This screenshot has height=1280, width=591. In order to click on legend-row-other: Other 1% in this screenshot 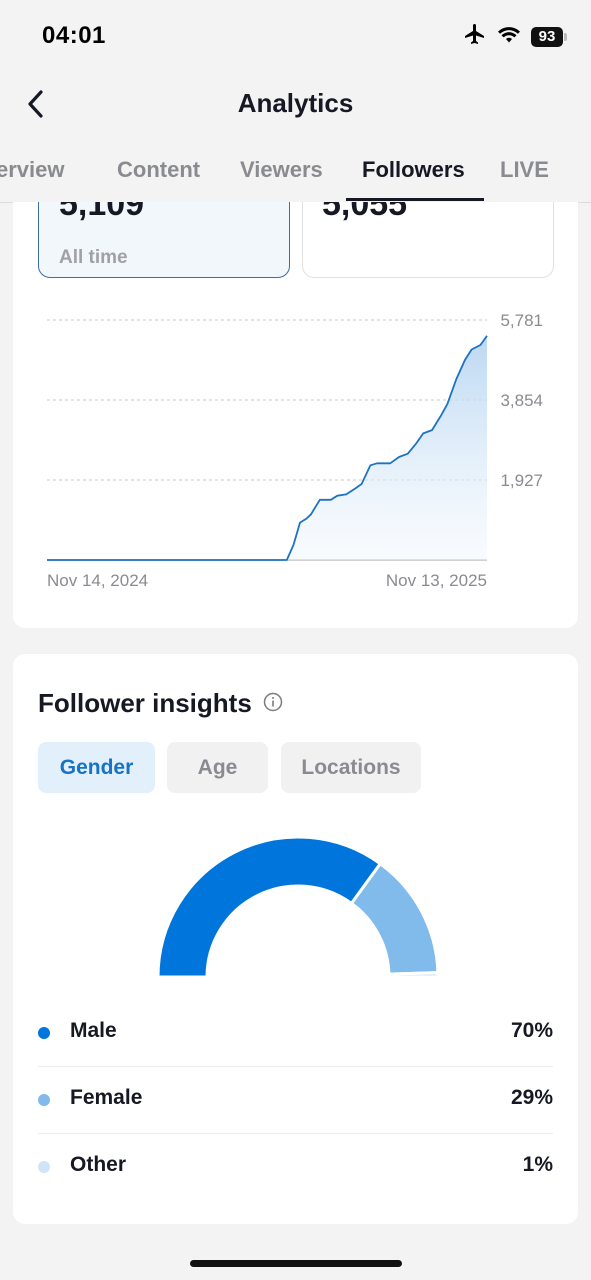, I will do `click(295, 1166)`.